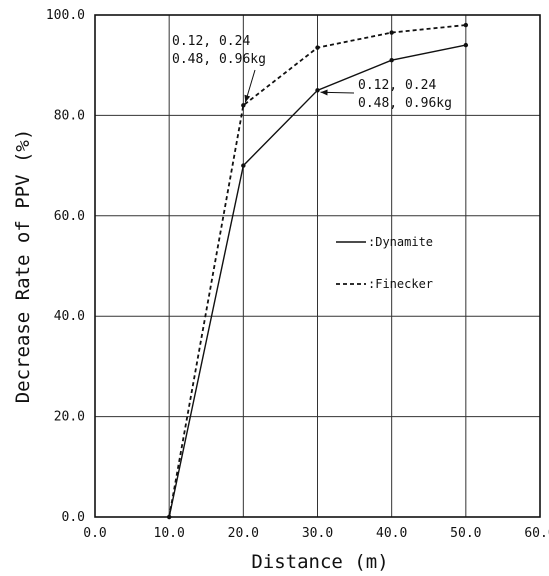 The image size is (549, 576). I want to click on legend-label: :Dynamite, so click(400, 242).